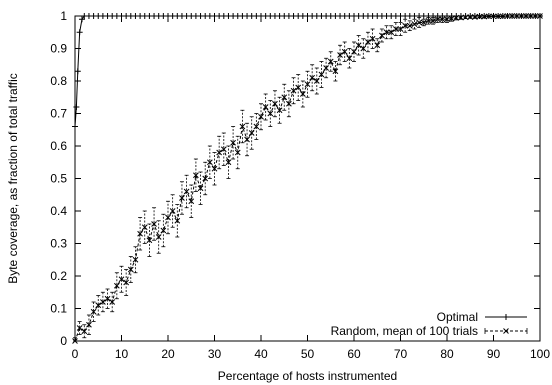 This screenshot has height=385, width=552. What do you see at coordinates (75, 354) in the screenshot?
I see `x-tick-label: 0` at bounding box center [75, 354].